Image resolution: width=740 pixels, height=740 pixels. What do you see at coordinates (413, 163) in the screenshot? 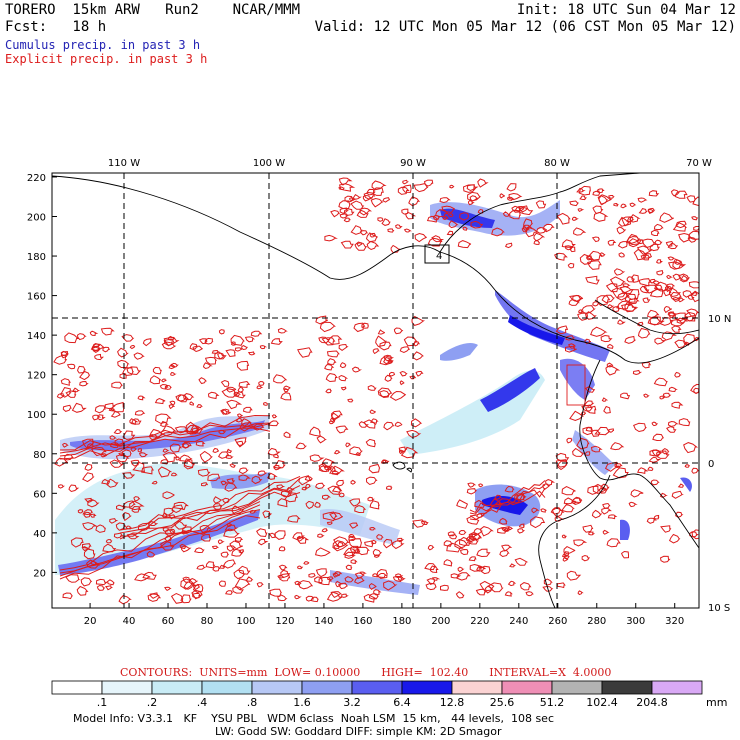
I see `lon-label-90w: 90 W` at bounding box center [413, 163].